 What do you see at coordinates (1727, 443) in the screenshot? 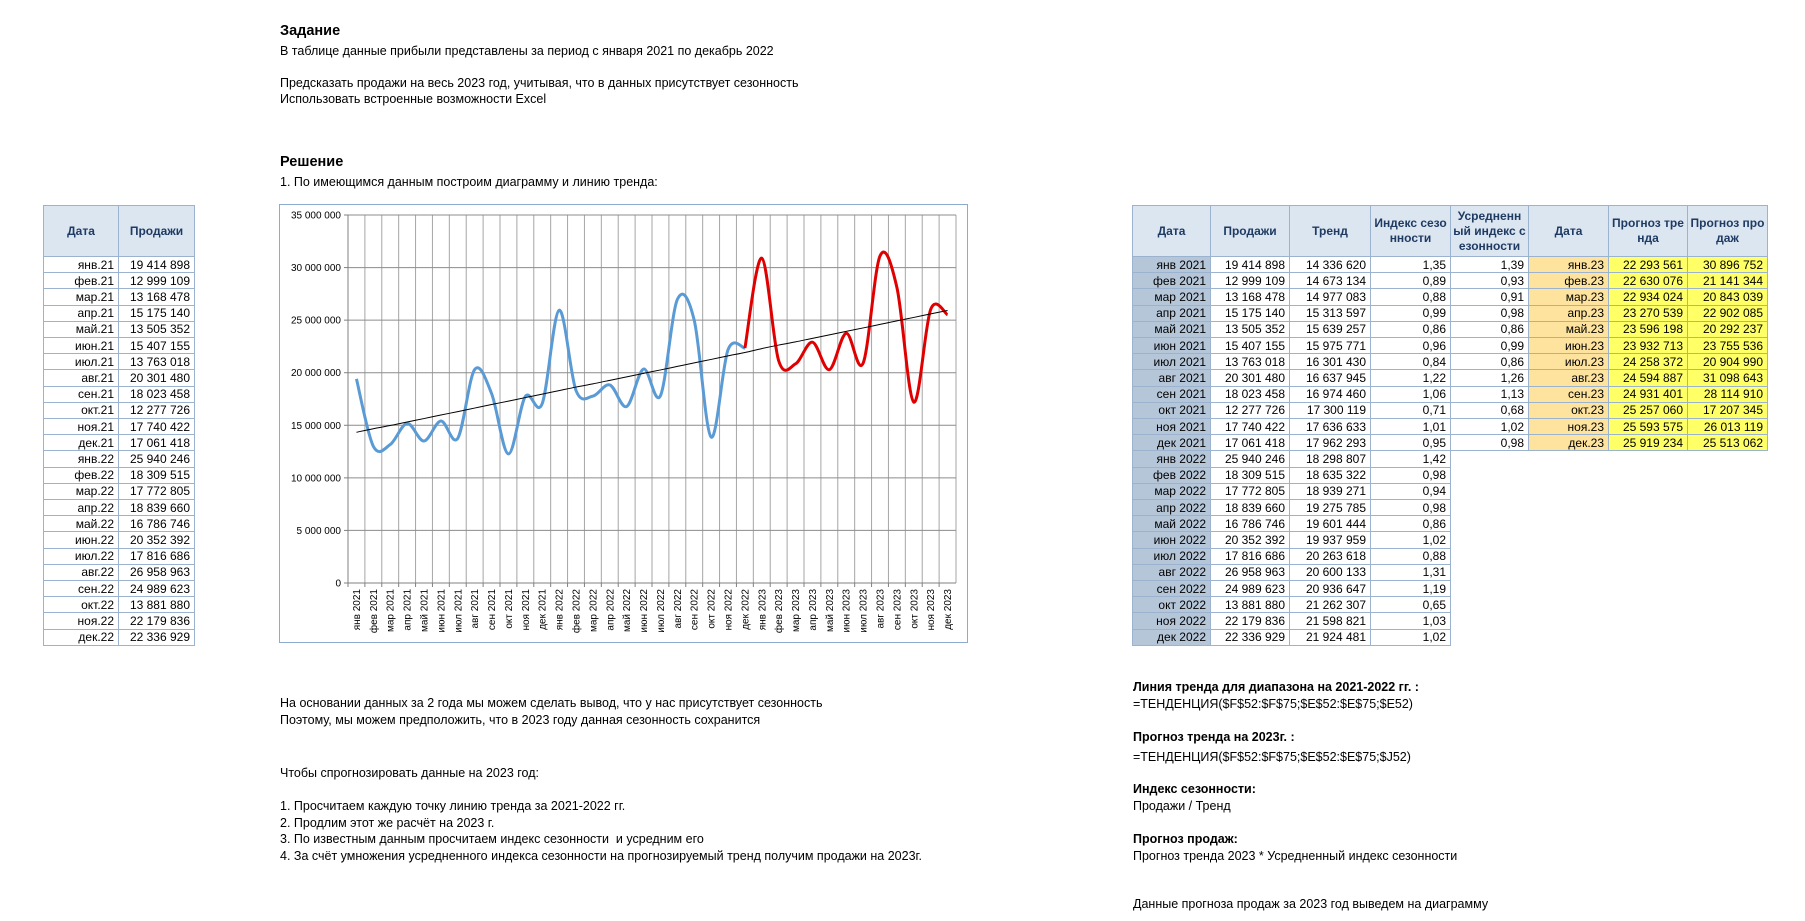
I see `table-cell: 25 513 062` at bounding box center [1727, 443].